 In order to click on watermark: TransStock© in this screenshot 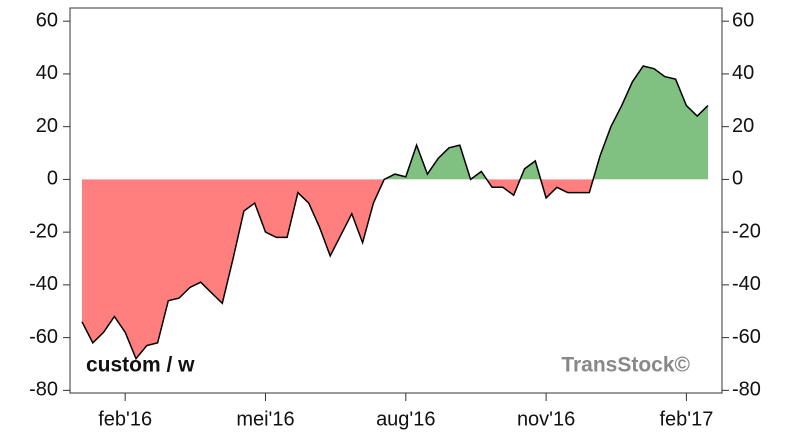, I will do `click(625, 365)`.